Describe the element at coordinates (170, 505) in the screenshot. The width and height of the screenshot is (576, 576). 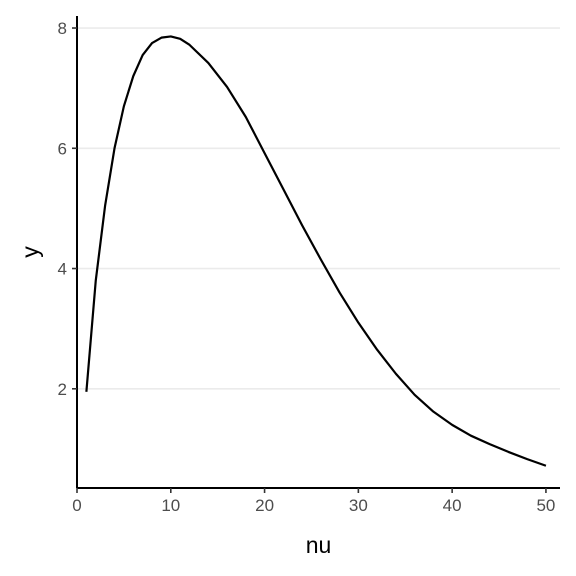
I see `x-tick-label: 10` at that location.